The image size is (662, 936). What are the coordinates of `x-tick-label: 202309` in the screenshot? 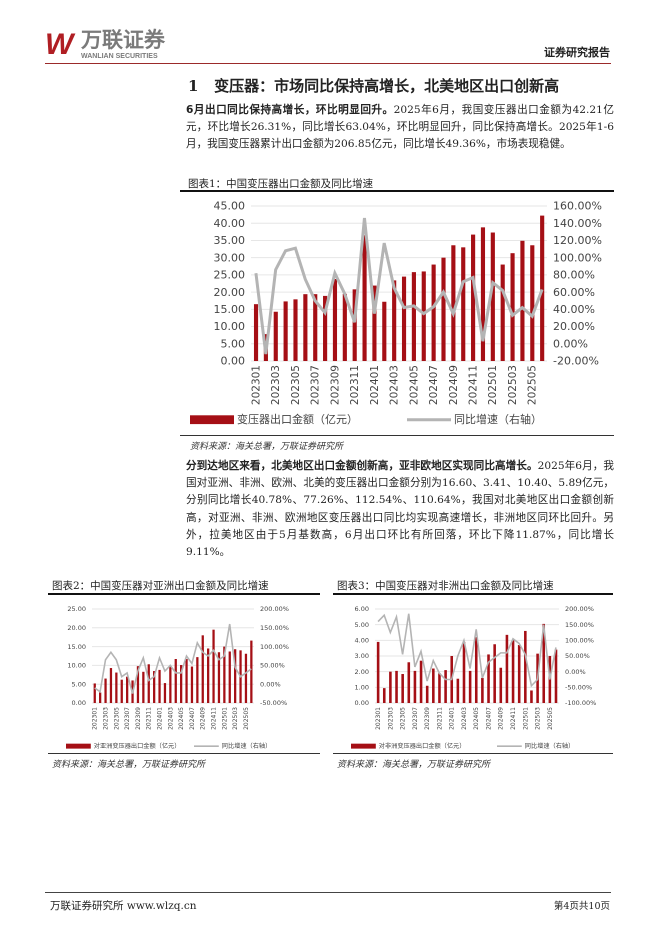 It's located at (138, 718).